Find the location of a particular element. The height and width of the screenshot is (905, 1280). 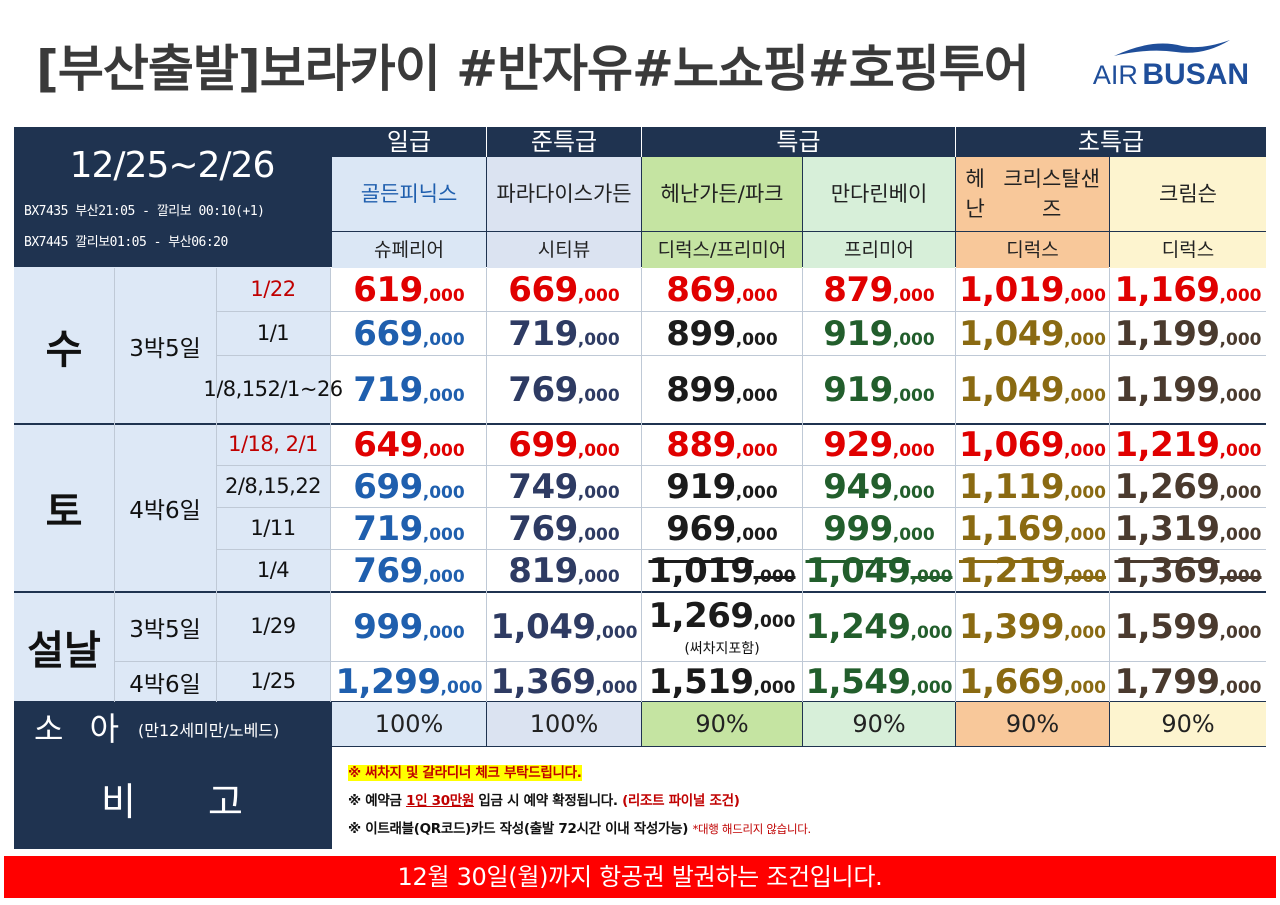

departure-date-line: 2/8,15,22 is located at coordinates (273, 486).